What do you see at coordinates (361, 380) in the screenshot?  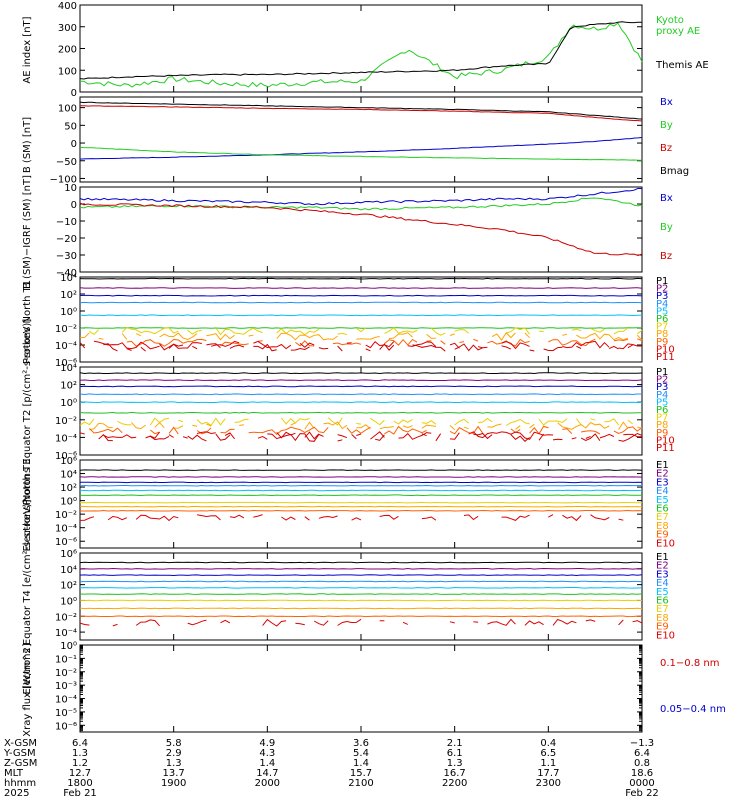 I see `pe-series-p2` at bounding box center [361, 380].